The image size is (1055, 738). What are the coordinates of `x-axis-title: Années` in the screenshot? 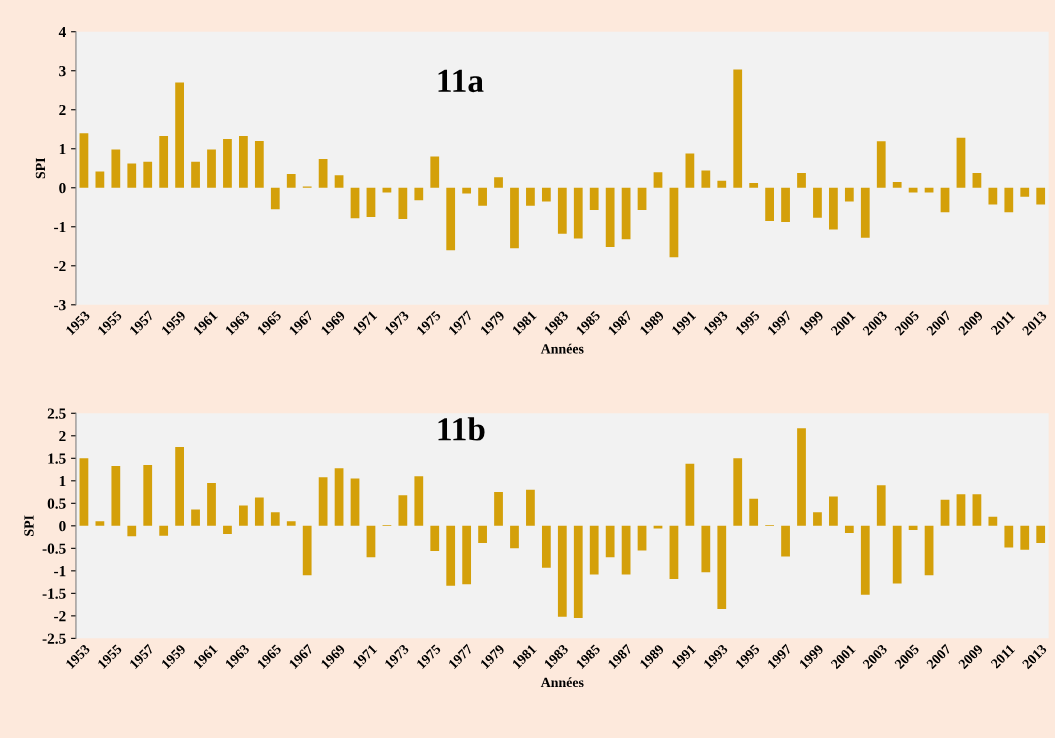 It's located at (562, 348).